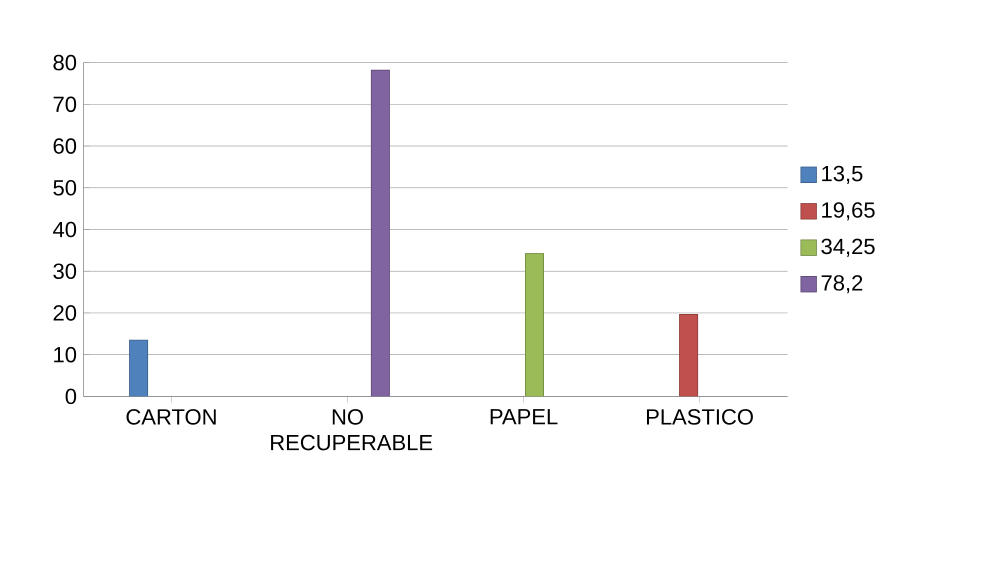 The height and width of the screenshot is (563, 991). Describe the element at coordinates (848, 211) in the screenshot. I see `legend-label: 19,65` at that location.